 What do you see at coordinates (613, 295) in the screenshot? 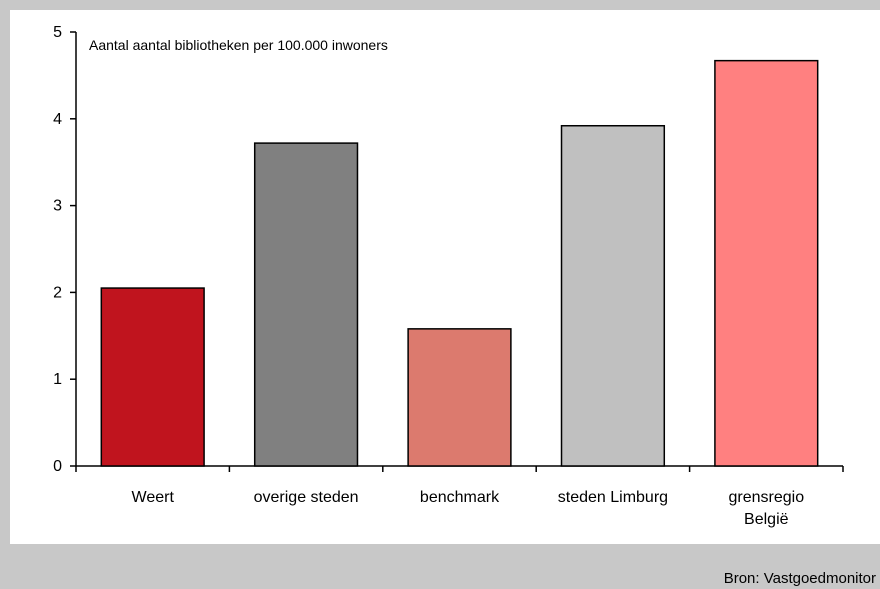
I see `bar-steden-limburg` at bounding box center [613, 295].